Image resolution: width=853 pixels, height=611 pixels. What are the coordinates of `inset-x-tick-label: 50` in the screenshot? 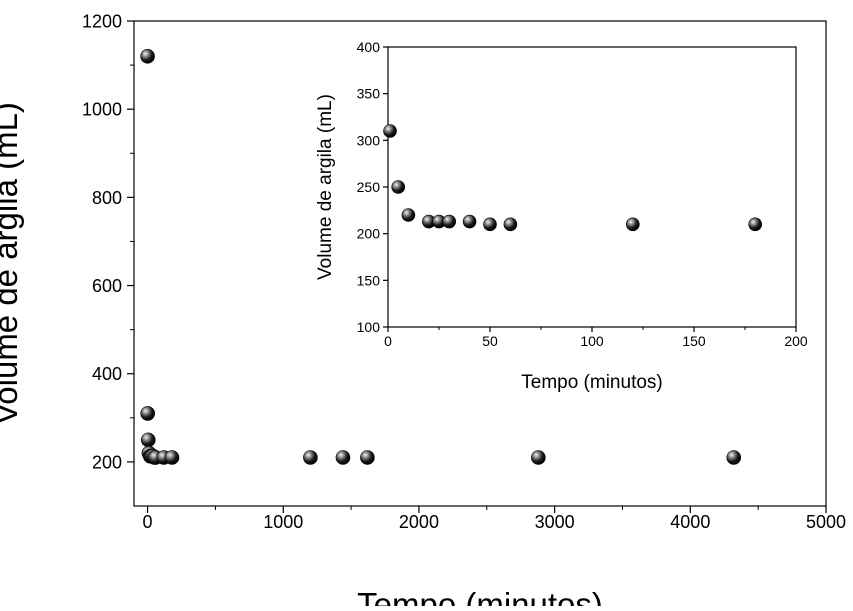 It's located at (490, 341).